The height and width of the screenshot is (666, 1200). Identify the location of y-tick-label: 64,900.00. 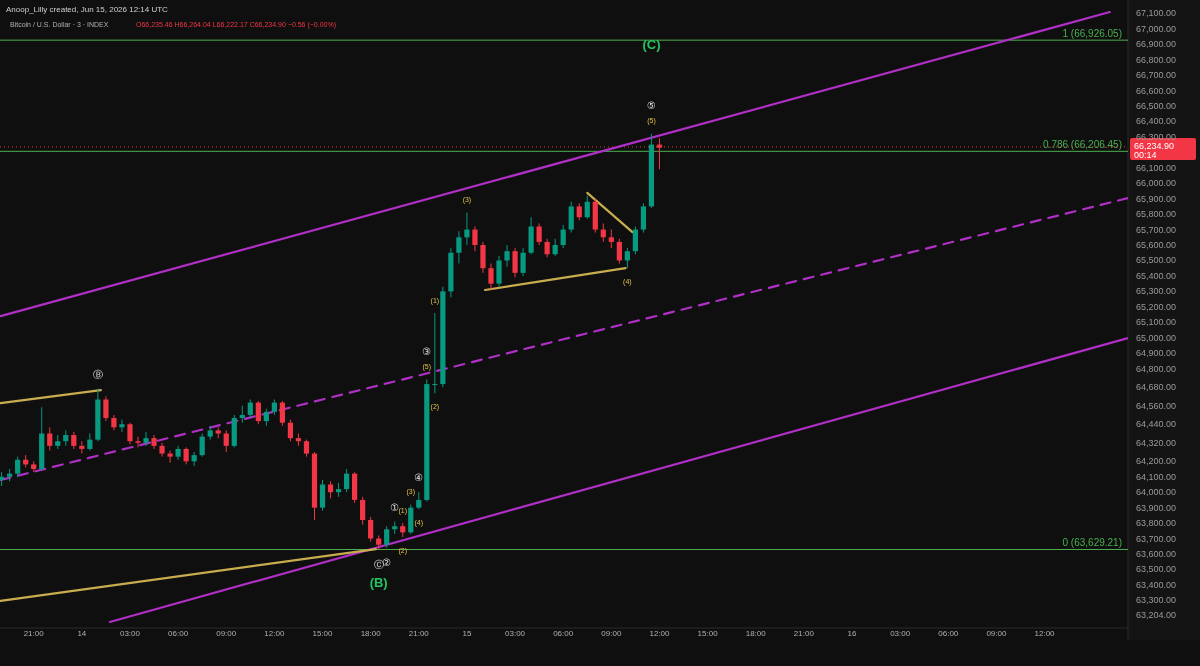
(1156, 353).